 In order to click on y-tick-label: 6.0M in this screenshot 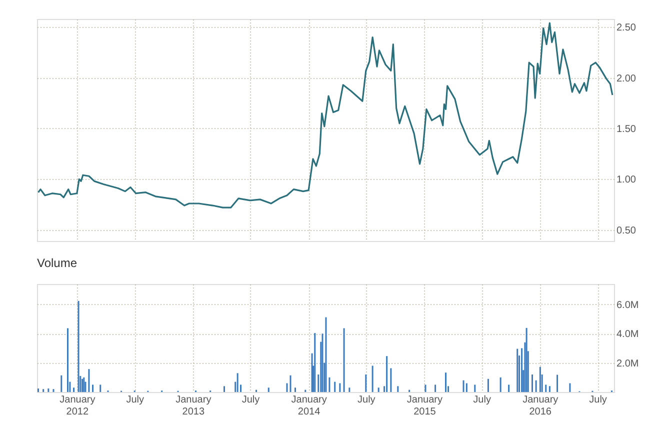, I will do `click(627, 305)`.